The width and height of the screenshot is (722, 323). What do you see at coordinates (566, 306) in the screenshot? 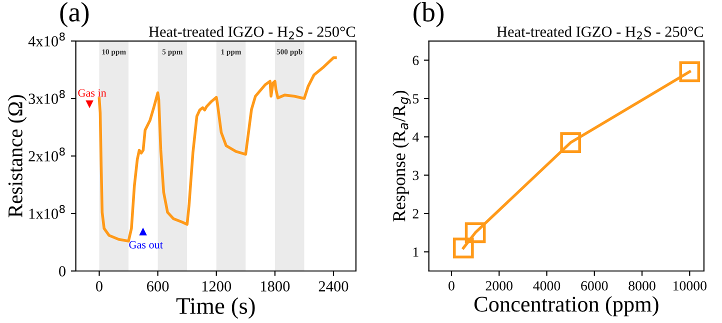
I see `x-axis-title: Concentration (ppm)` at bounding box center [566, 306].